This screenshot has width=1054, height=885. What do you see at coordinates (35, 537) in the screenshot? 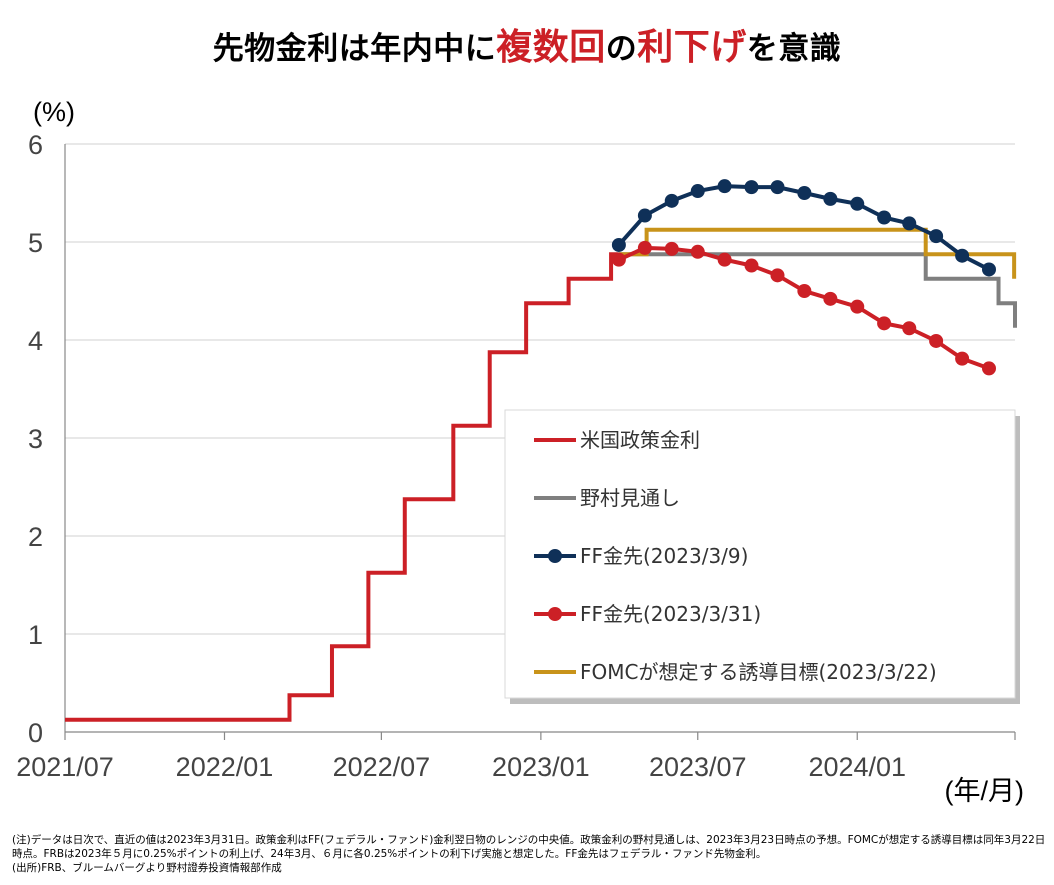
I see `y-tick-label: 2` at bounding box center [35, 537].